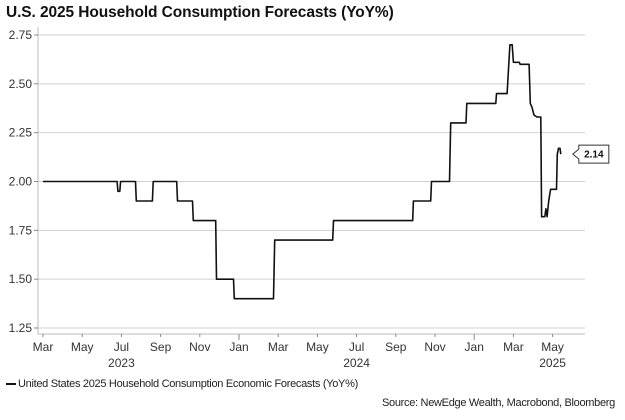 The width and height of the screenshot is (625, 420). Describe the element at coordinates (21, 279) in the screenshot. I see `y-tick-label: 1.50` at that location.